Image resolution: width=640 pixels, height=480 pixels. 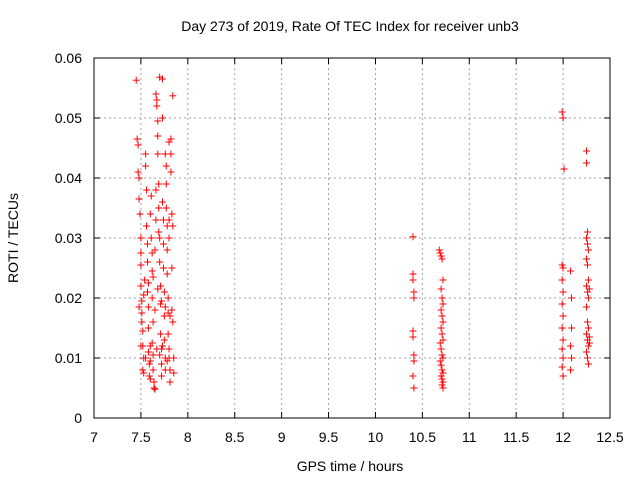 I want to click on y-axis-label: ROTI / TECUs, so click(x=13, y=238).